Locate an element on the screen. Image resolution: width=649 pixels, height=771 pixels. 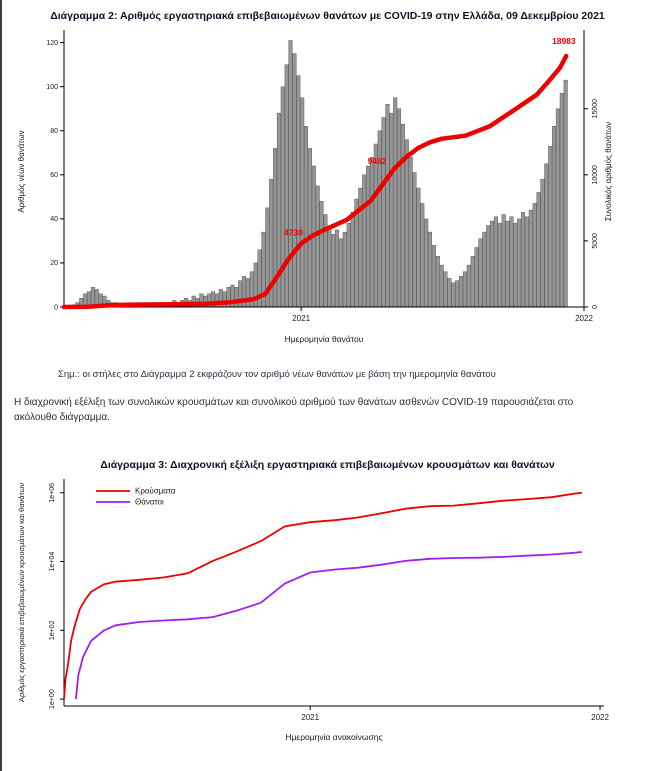
svg-text: 1e+04 is located at coordinates (52, 562).